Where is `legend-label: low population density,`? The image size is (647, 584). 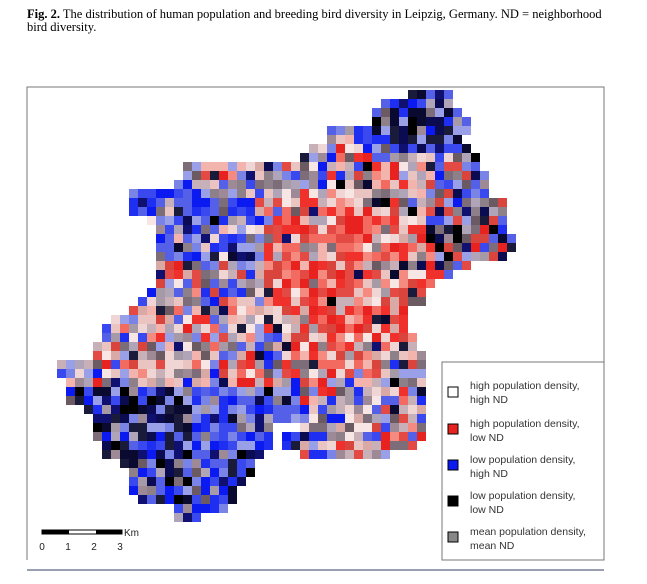 legend-label: low population density, is located at coordinates (522, 496).